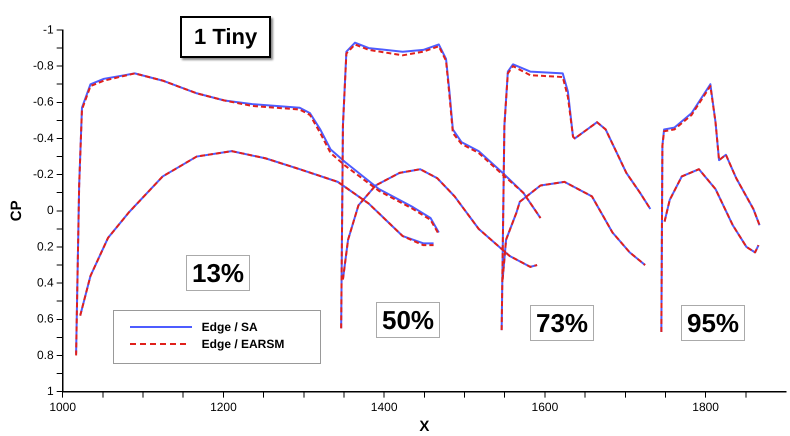  Describe the element at coordinates (43, 173) in the screenshot. I see `y-tick-label: -0.2` at that location.